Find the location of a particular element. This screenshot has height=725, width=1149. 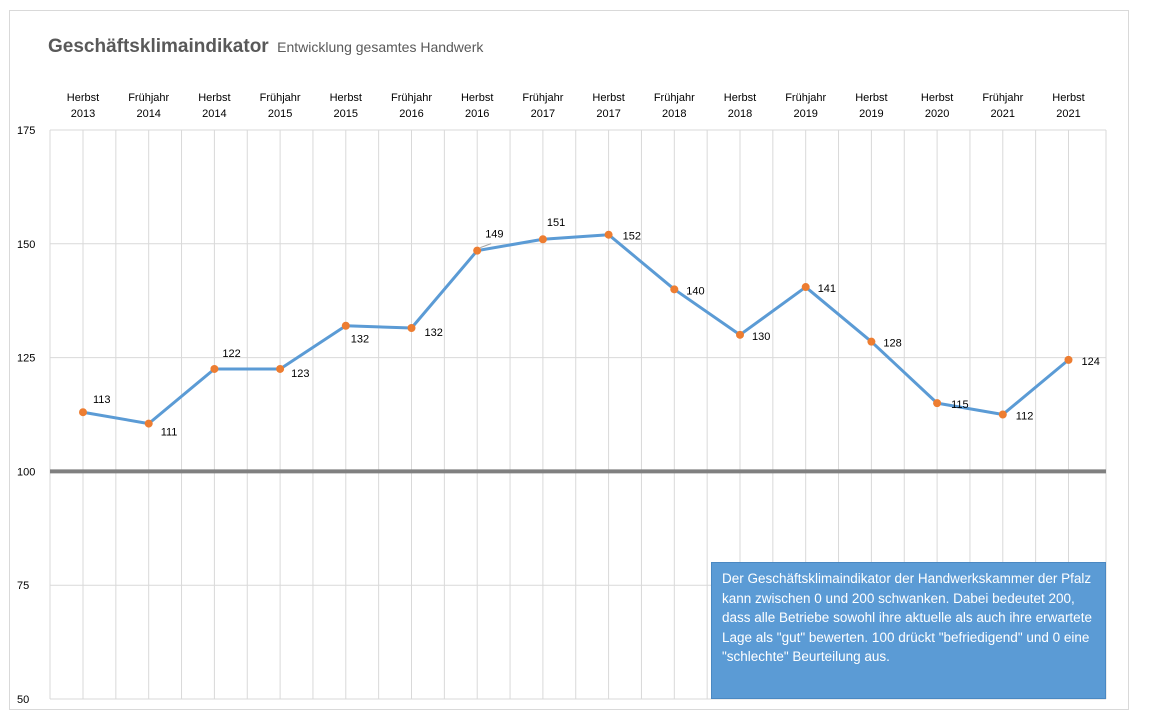

data-label: 151 is located at coordinates (556, 223).